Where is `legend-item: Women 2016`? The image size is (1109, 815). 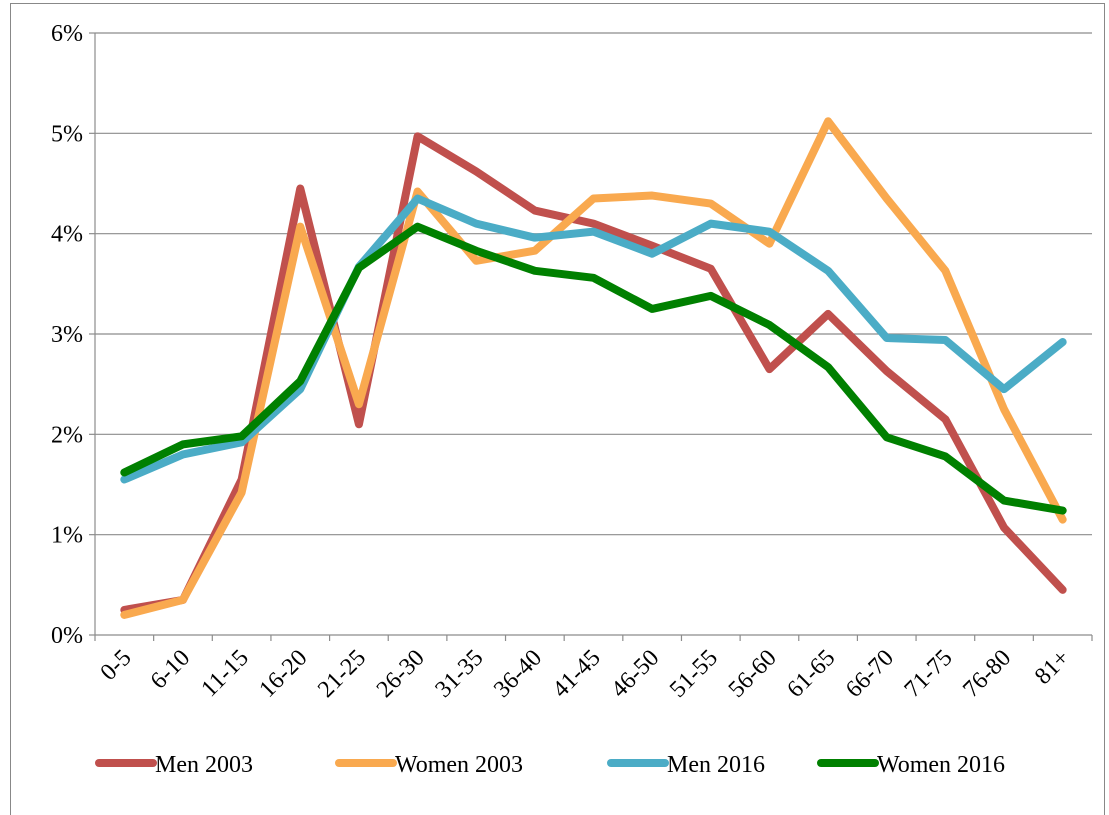 legend-item: Women 2016 is located at coordinates (911, 765).